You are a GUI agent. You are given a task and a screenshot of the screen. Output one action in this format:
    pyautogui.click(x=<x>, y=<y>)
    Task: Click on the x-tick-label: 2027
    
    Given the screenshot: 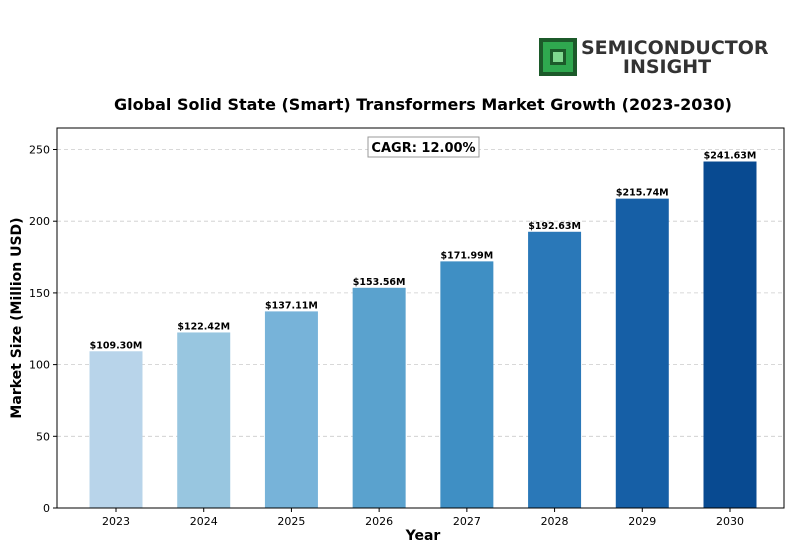 What is the action you would take?
    pyautogui.click(x=467, y=521)
    